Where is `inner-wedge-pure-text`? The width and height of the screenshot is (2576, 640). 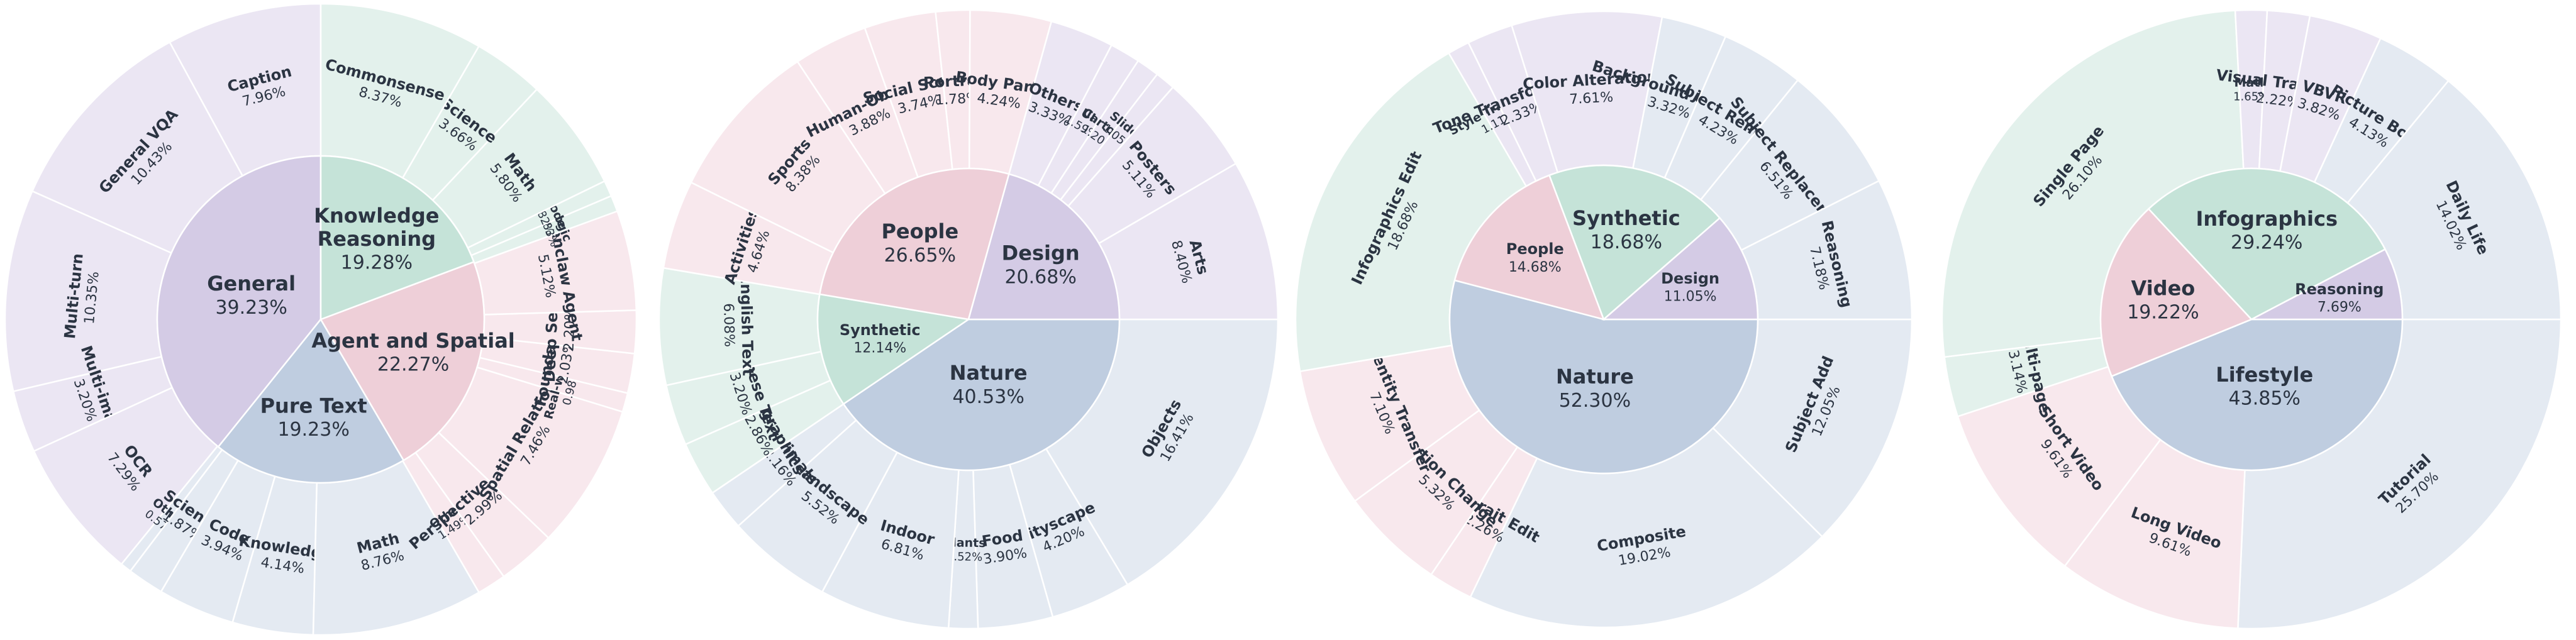
inner-wedge-pure-text is located at coordinates (311, 400).